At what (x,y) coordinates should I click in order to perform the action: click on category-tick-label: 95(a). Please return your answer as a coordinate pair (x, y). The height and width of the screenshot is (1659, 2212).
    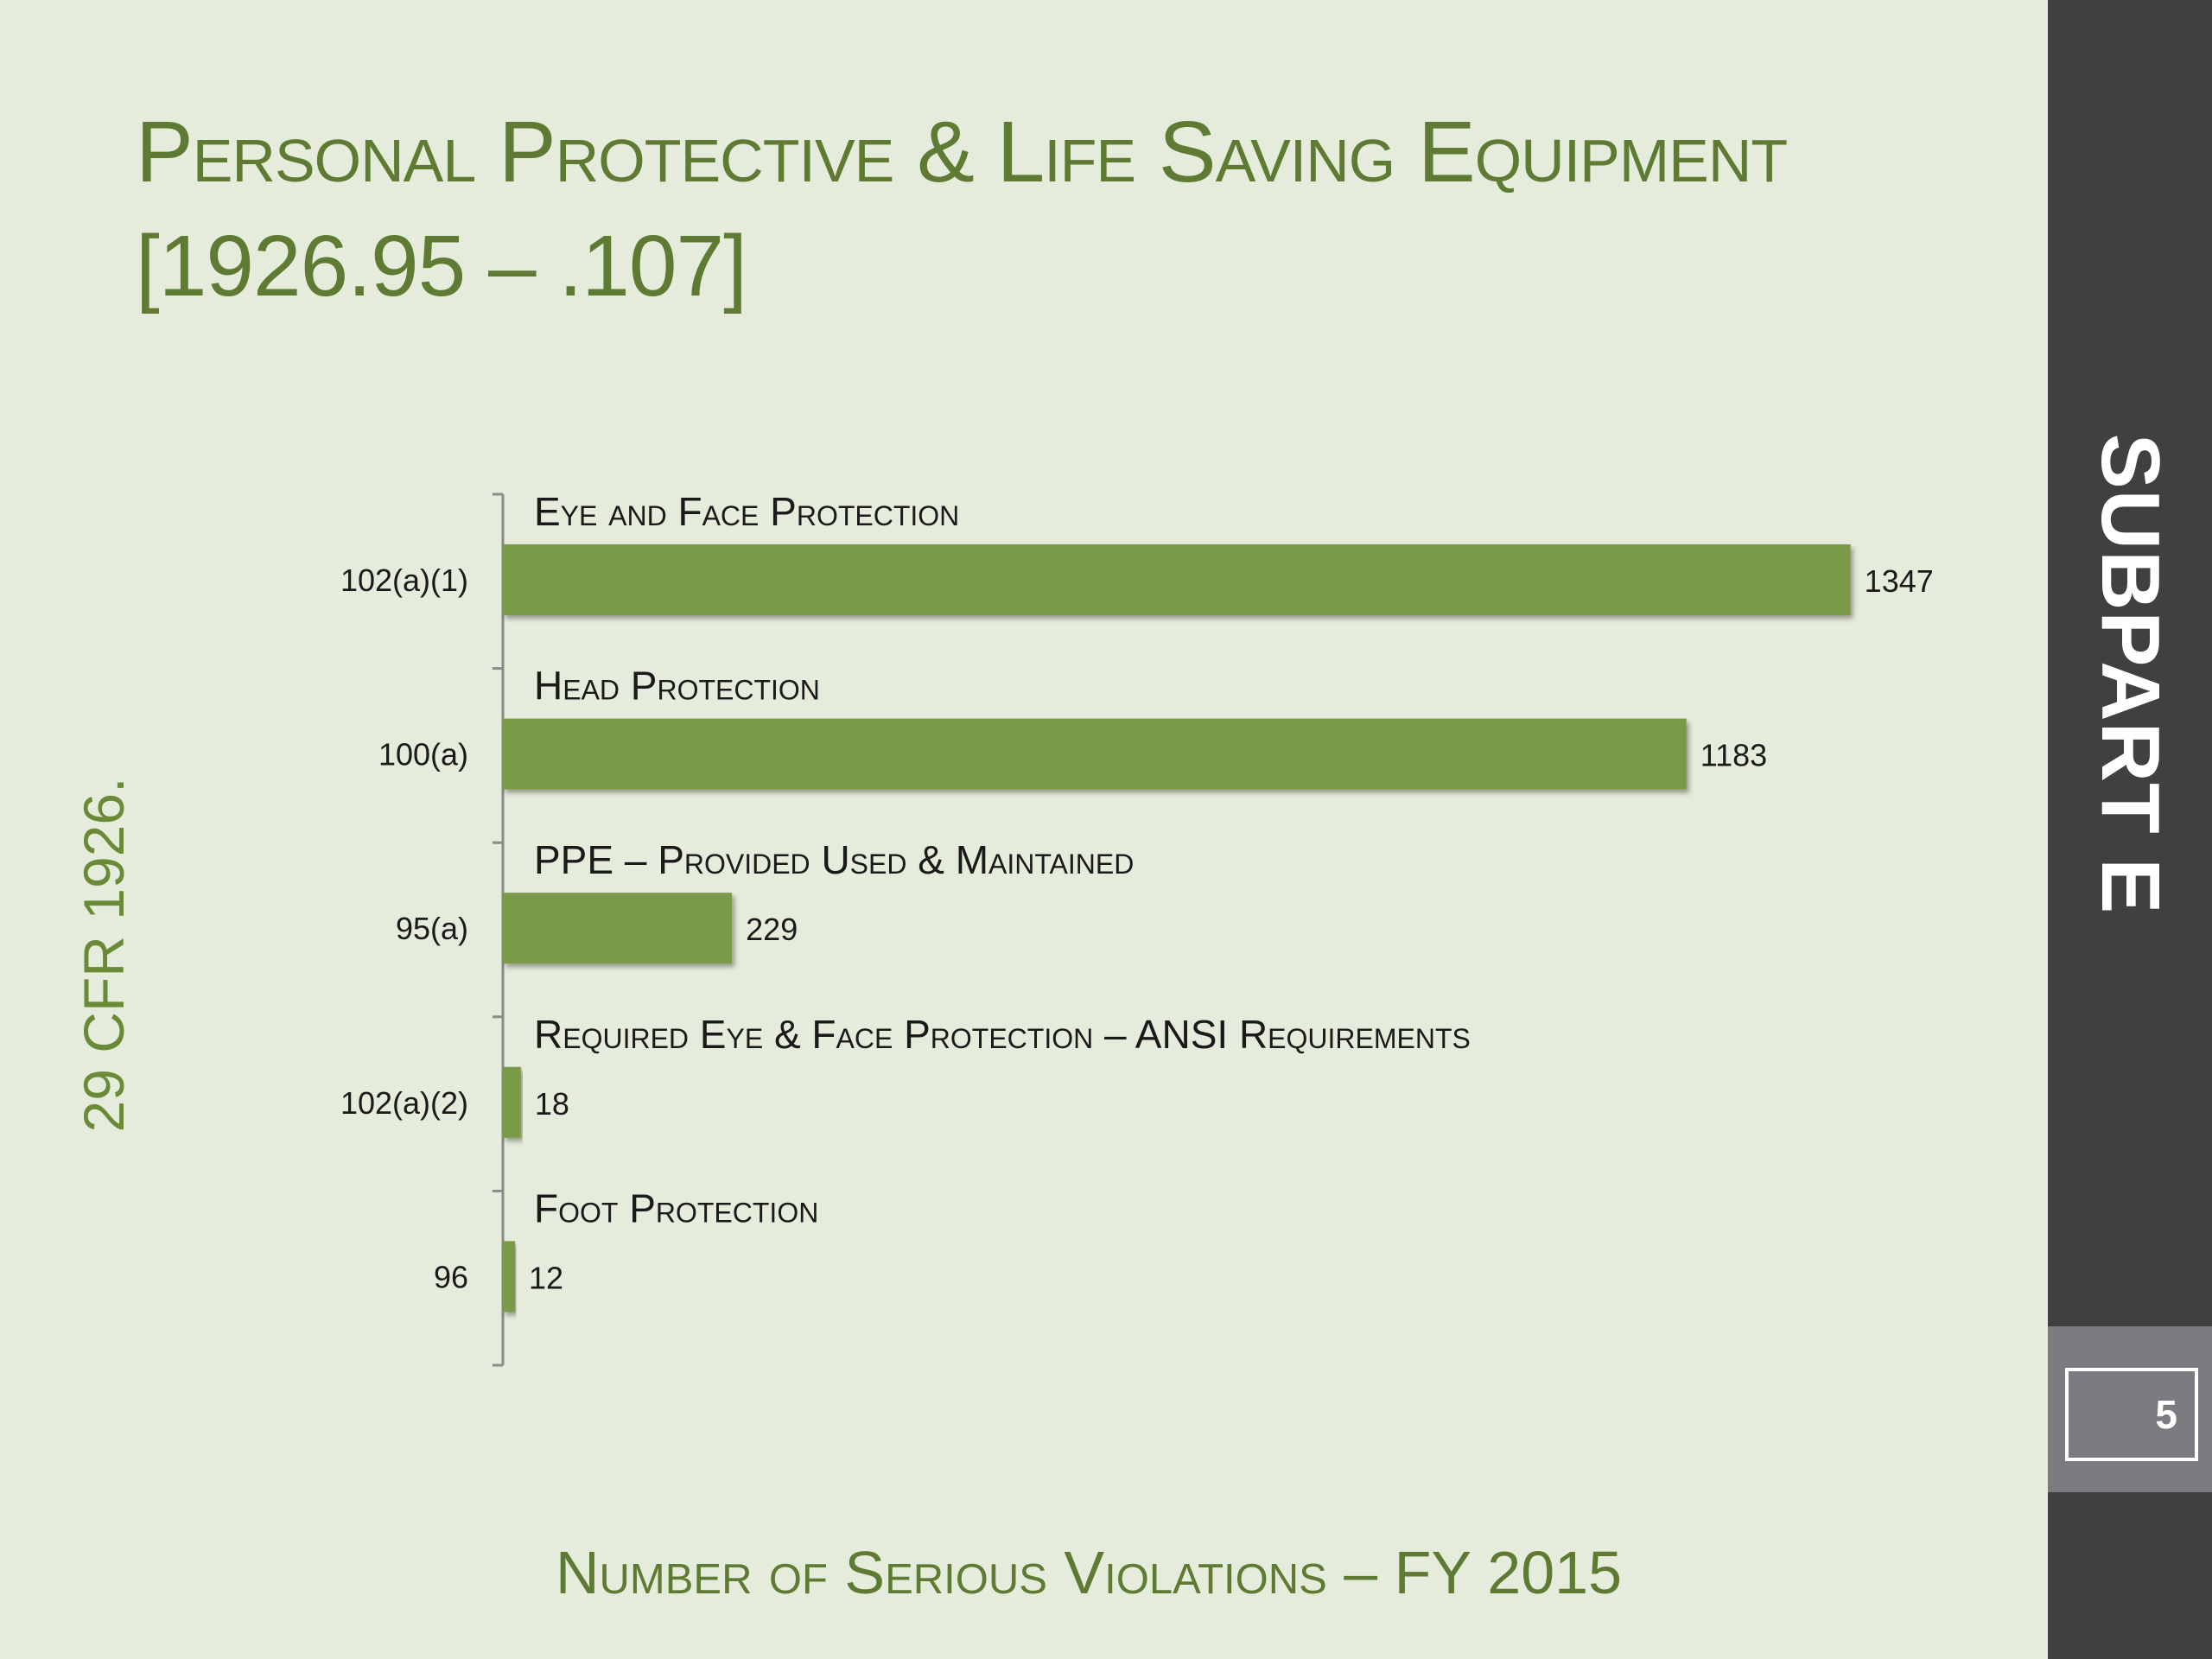
    Looking at the image, I should click on (432, 928).